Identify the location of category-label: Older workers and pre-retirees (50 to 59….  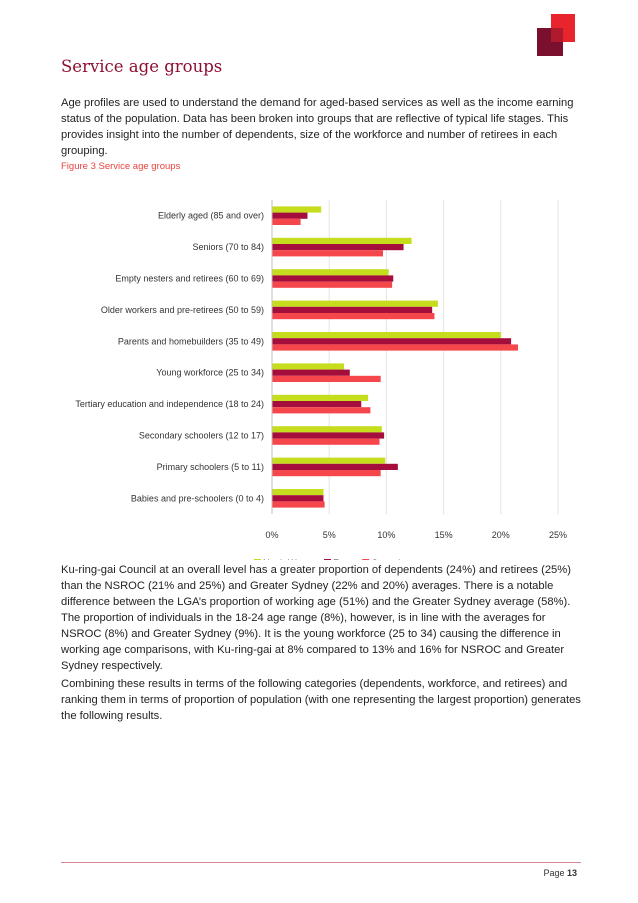
(182, 310).